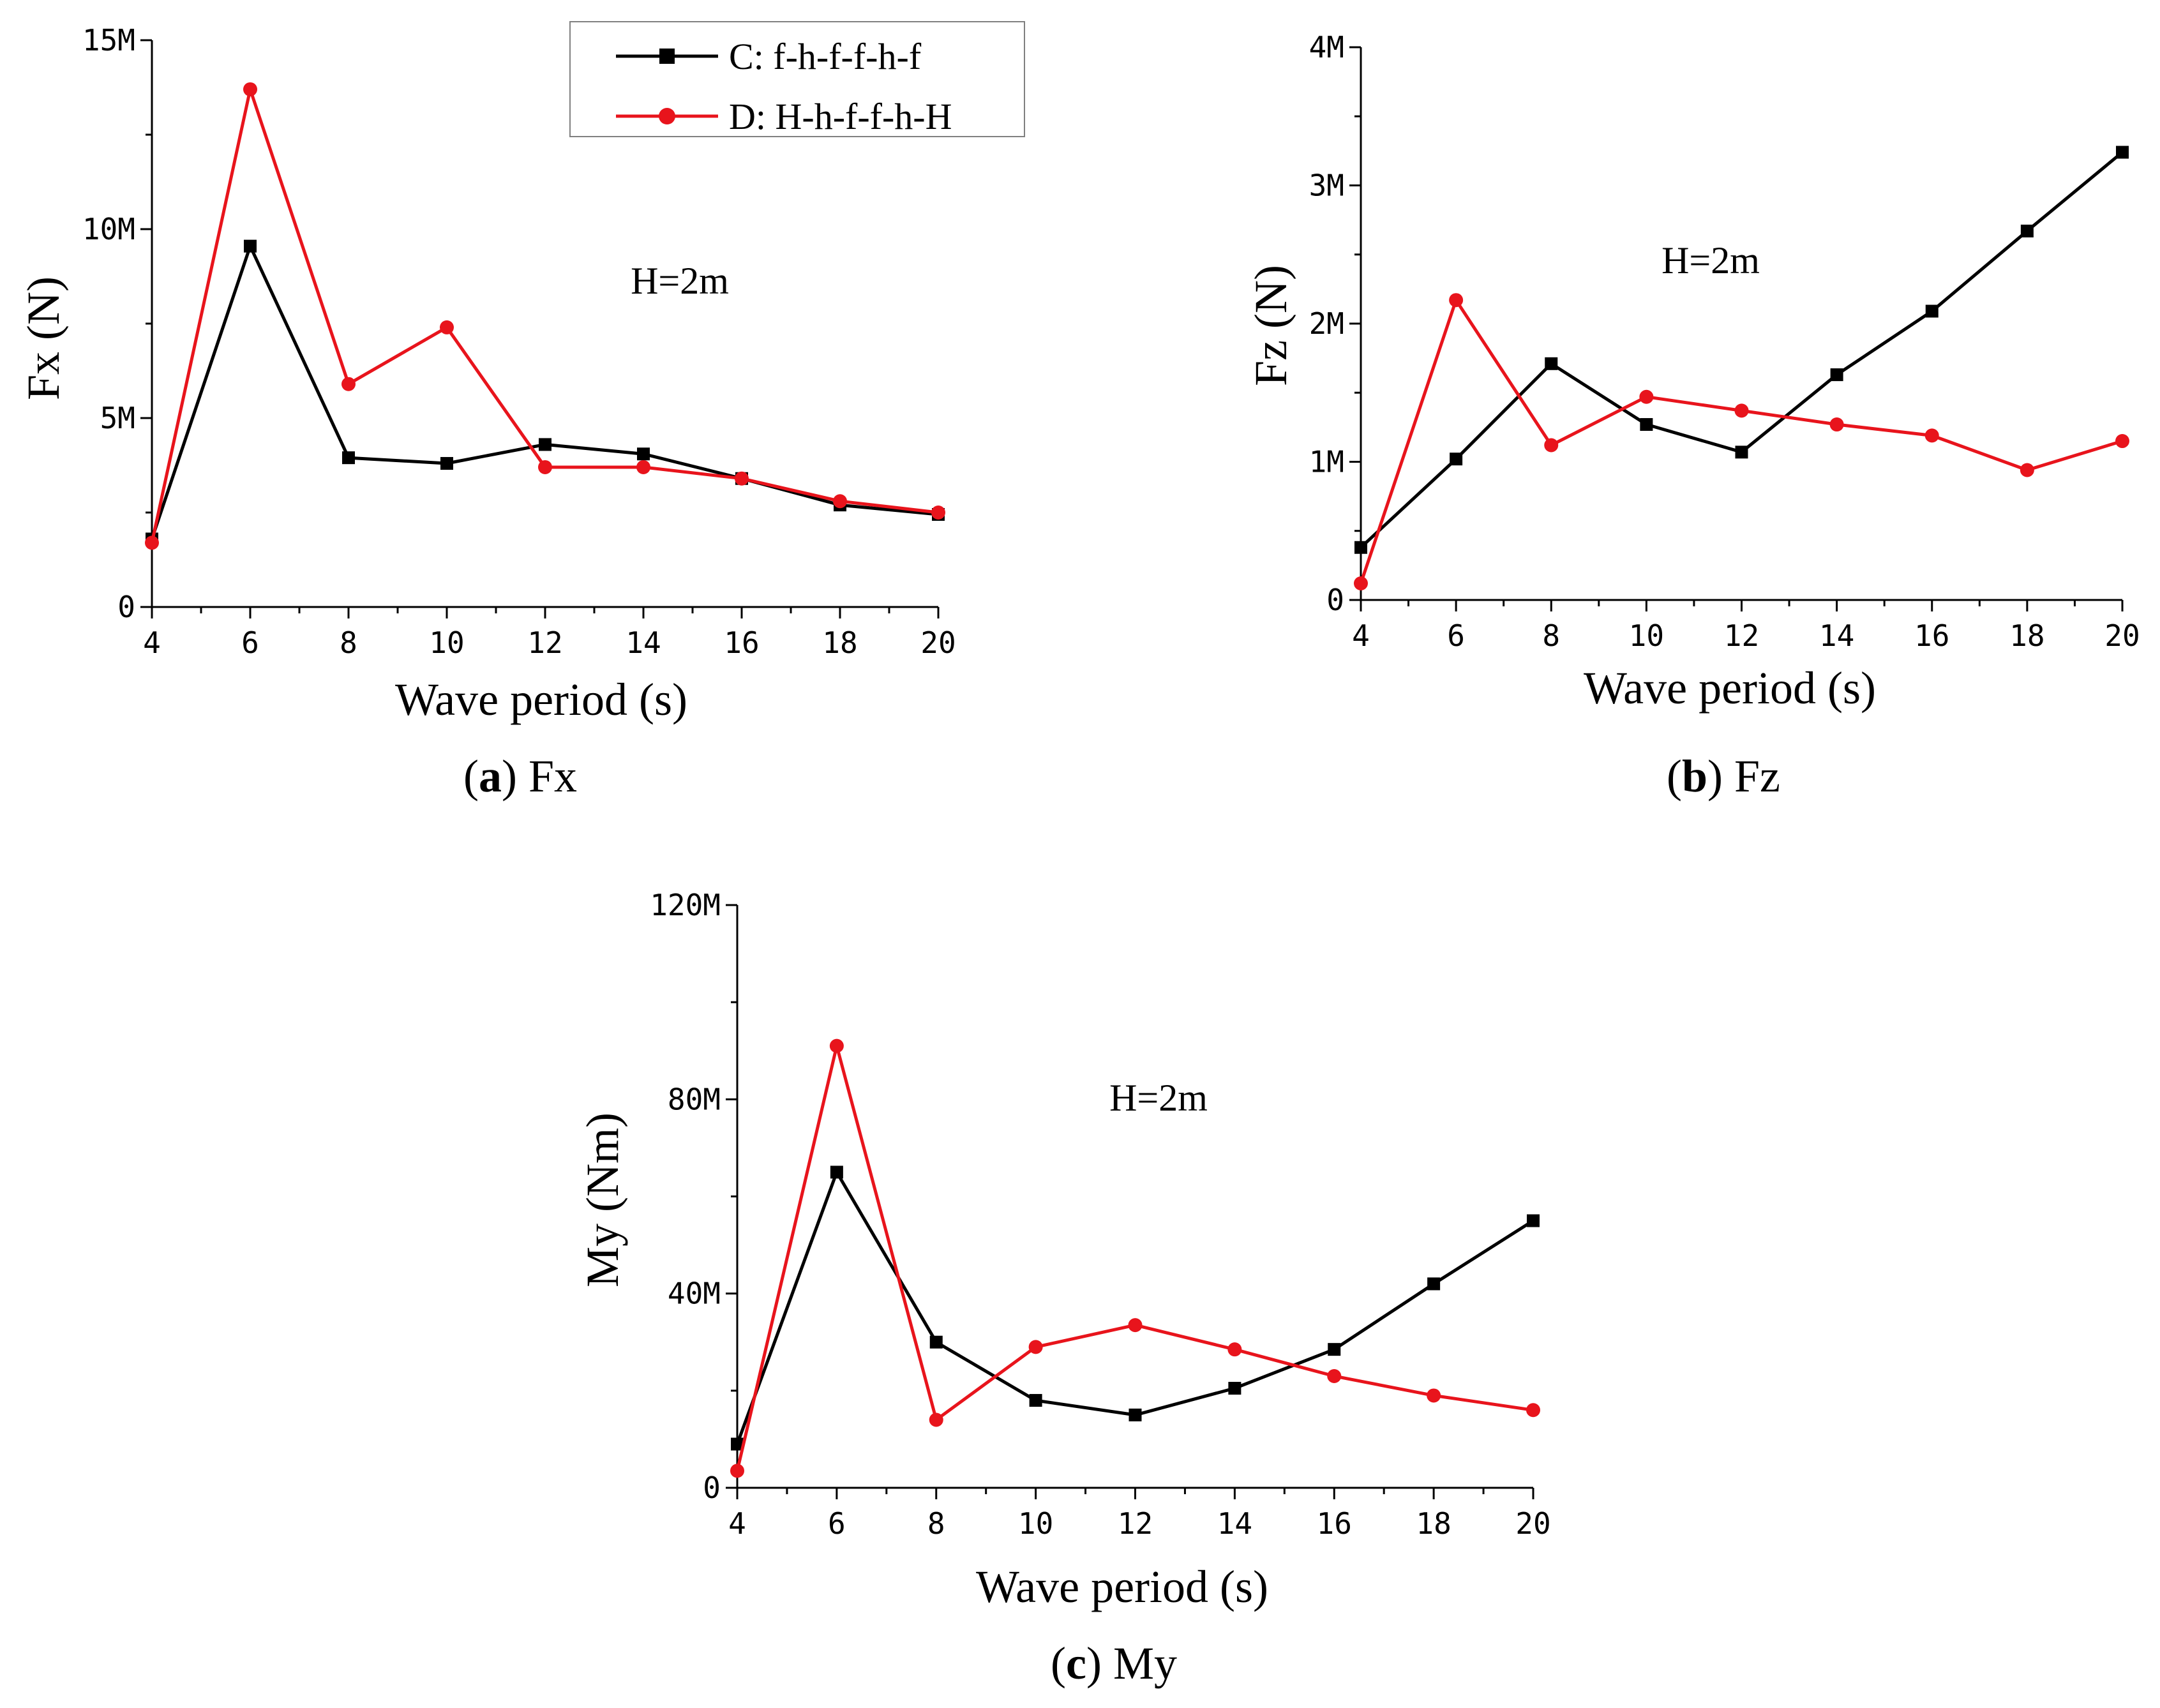  Describe the element at coordinates (1158, 1098) in the screenshot. I see `panel-c-annotation: H=2m` at that location.